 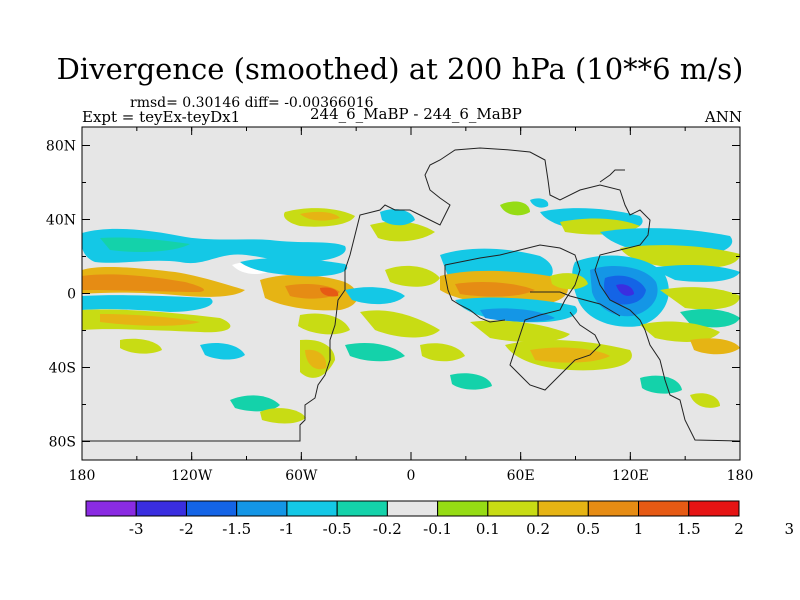 I want to click on lat-tick-label: 40S, so click(x=62, y=369).